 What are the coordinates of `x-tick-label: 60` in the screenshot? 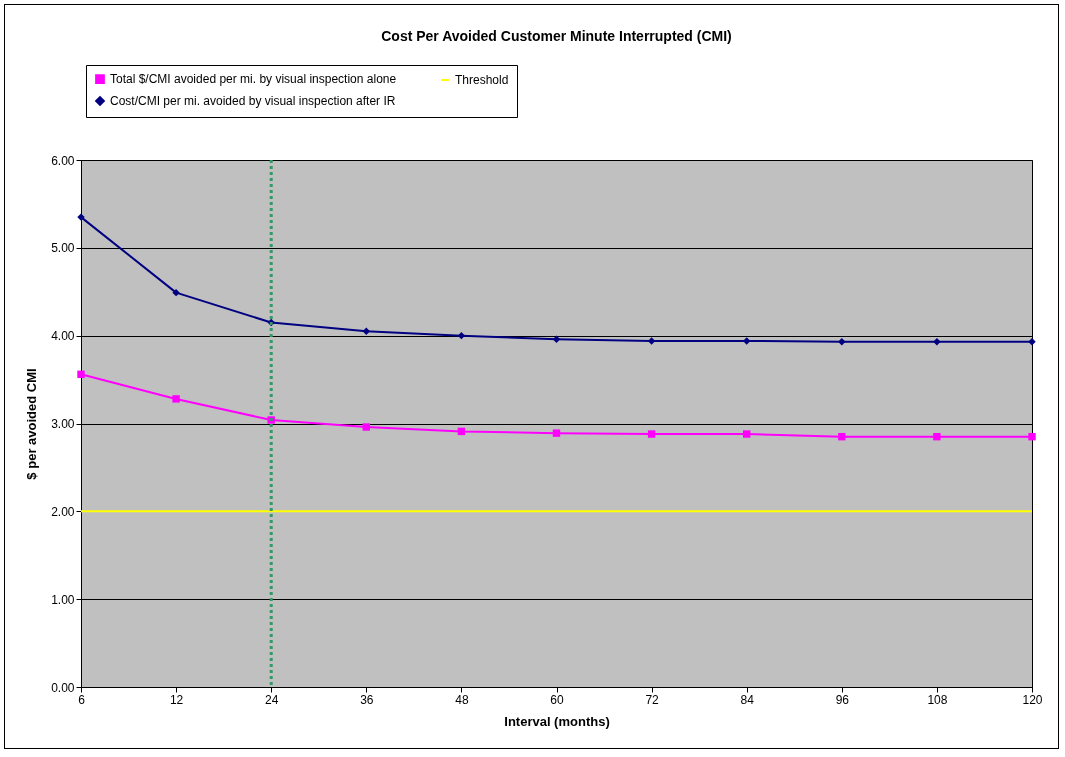 It's located at (557, 699).